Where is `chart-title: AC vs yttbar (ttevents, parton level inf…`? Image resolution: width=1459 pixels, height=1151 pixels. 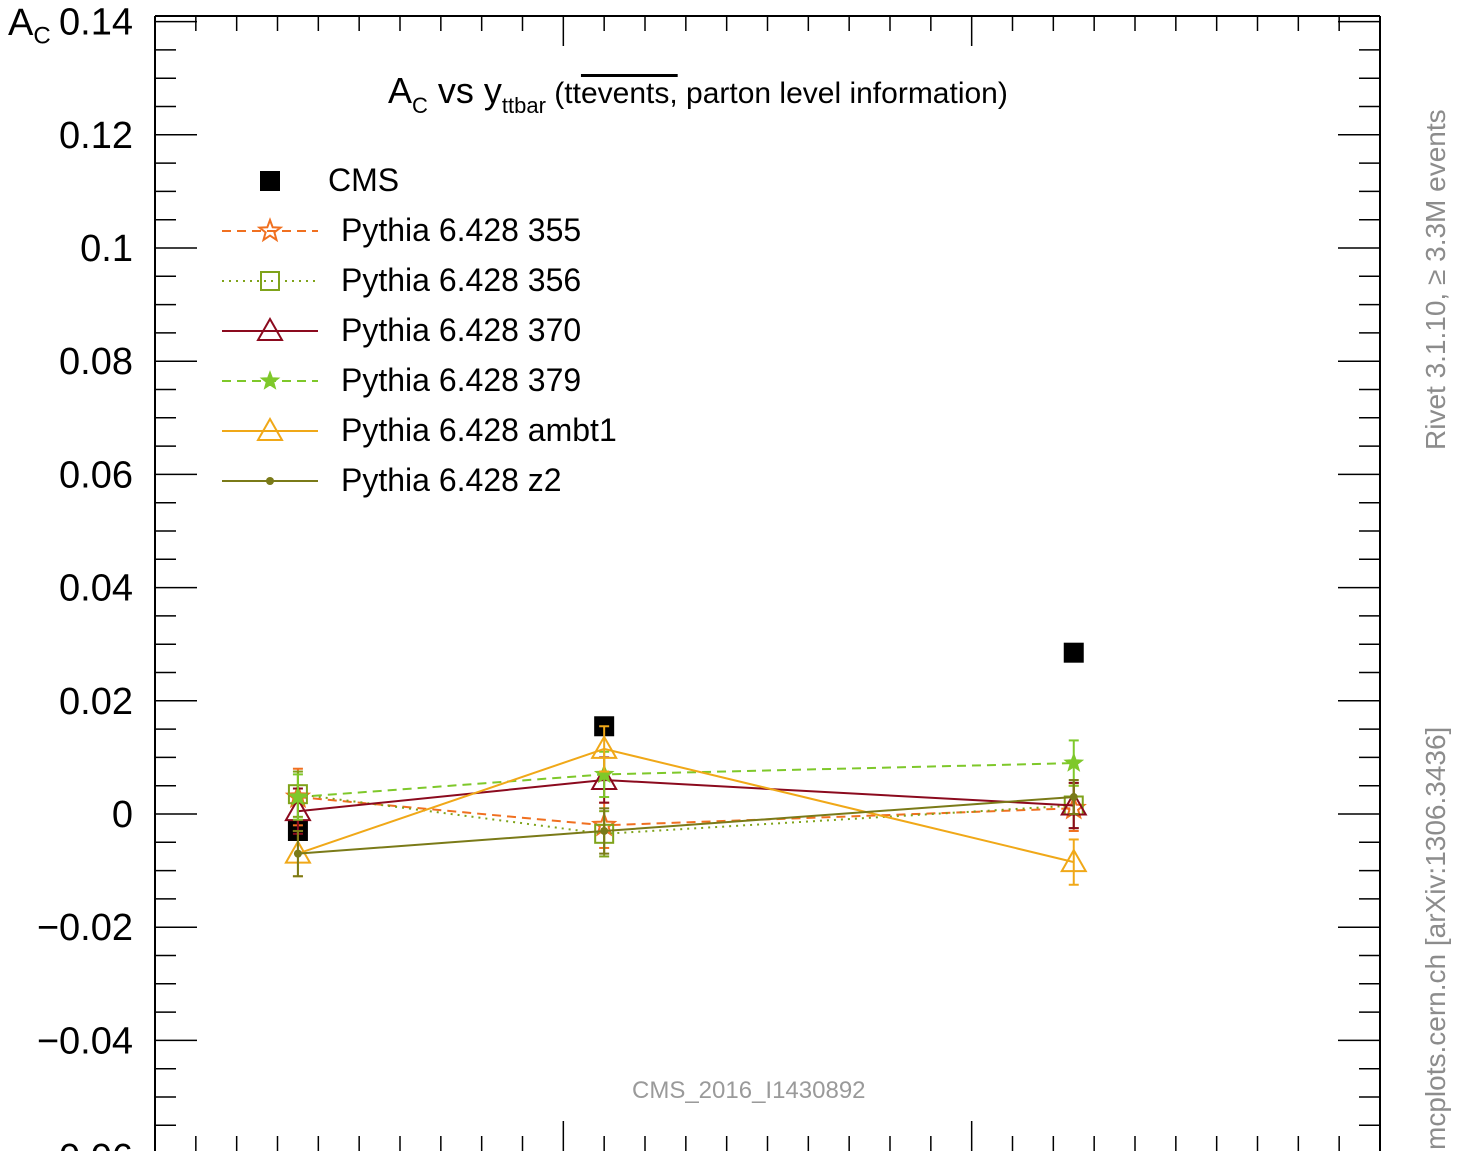
chart-title: AC vs yttbar (ttevents, parton level inf… is located at coordinates (698, 94).